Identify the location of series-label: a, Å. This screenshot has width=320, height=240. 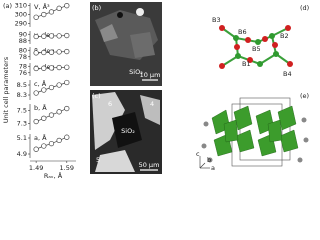
(40, 137).